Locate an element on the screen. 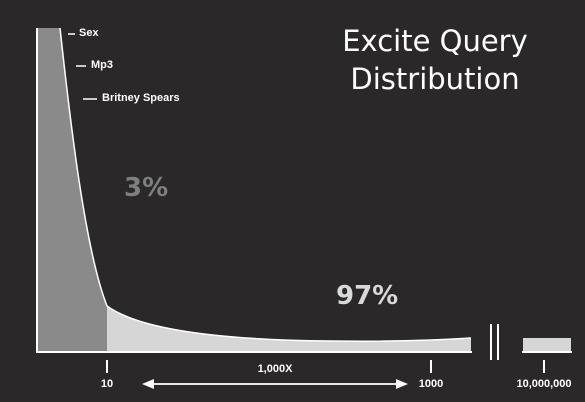 This screenshot has height=402, width=585. x-tick-label: 10 is located at coordinates (107, 384).